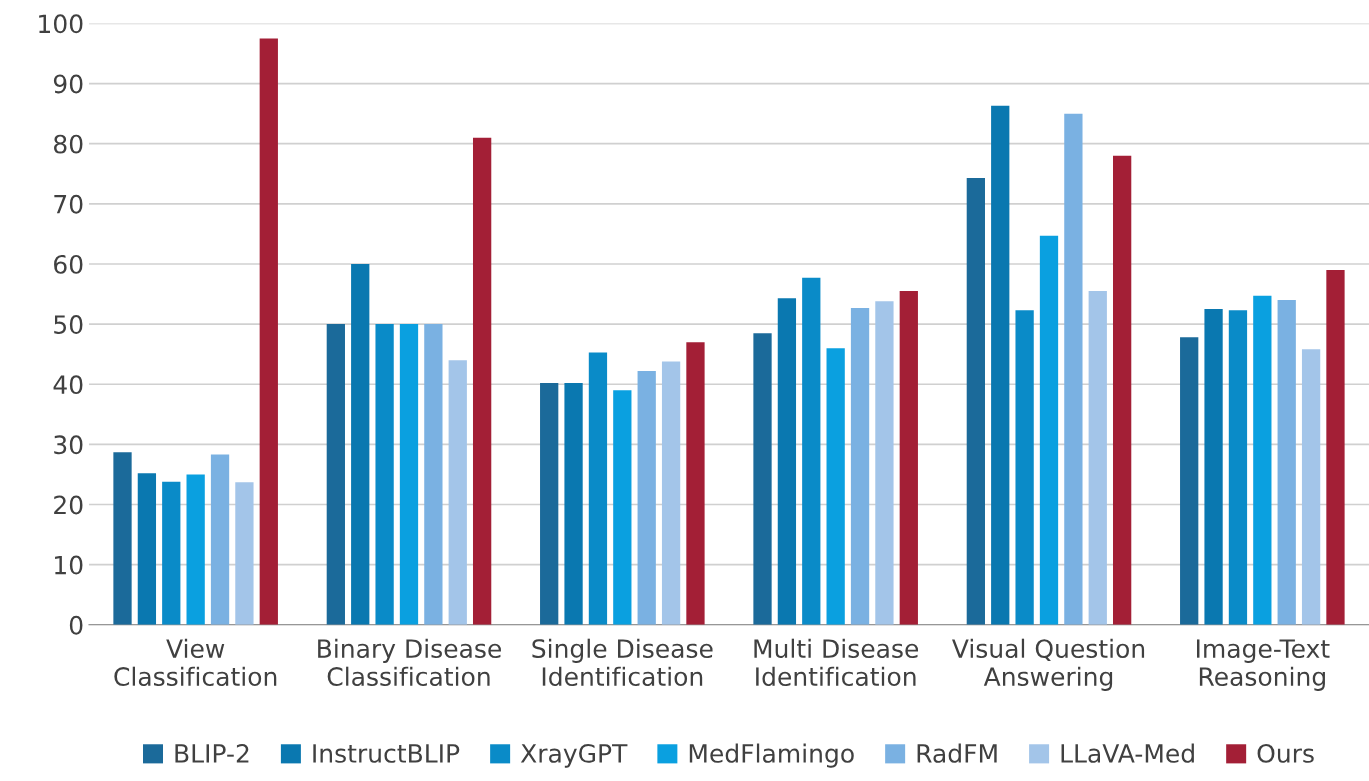  I want to click on y-tick-label: 70, so click(68, 204).